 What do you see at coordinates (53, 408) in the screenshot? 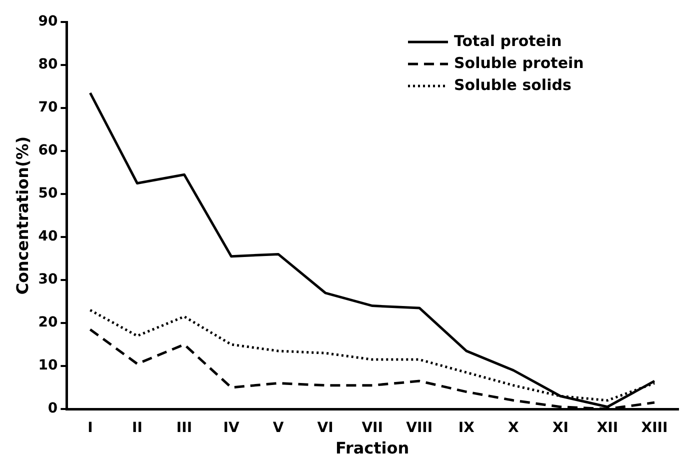
I see `y-tick-label: 0` at bounding box center [53, 408].